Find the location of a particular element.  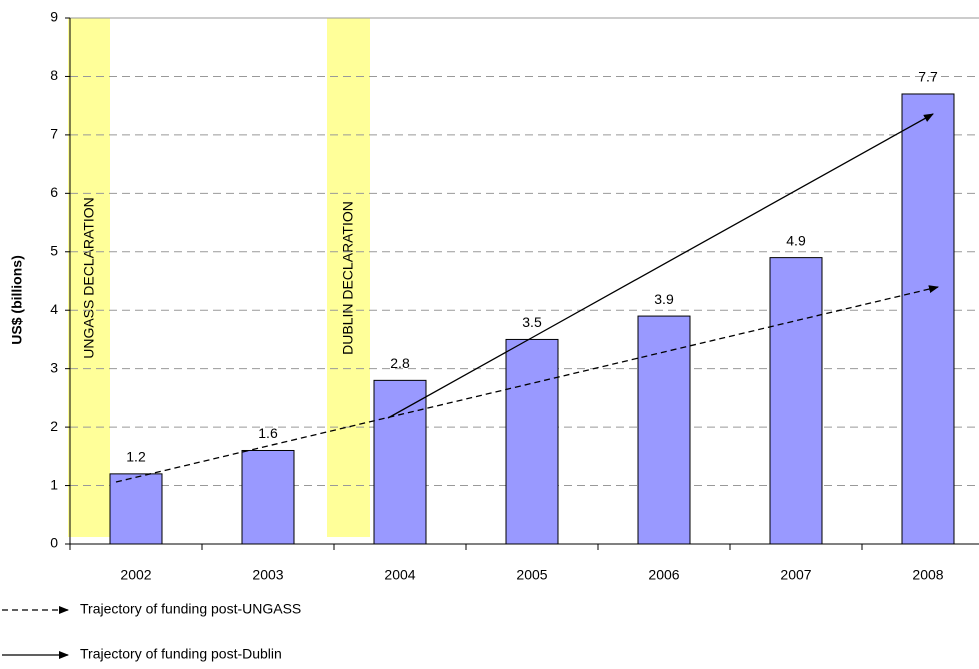

y-tick-label: 5 is located at coordinates (54, 250).